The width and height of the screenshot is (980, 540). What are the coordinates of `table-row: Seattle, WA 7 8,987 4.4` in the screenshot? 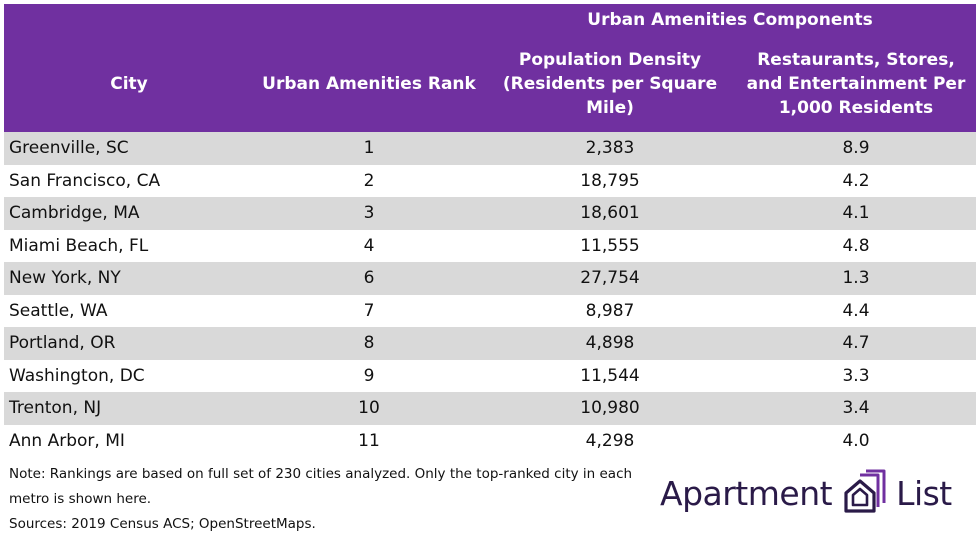 It's located at (490, 310).